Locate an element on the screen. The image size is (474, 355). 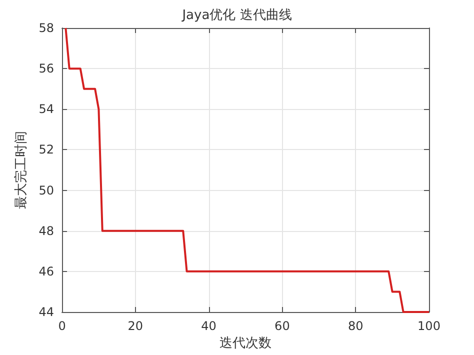
x-tick-label: 80 is located at coordinates (356, 326).